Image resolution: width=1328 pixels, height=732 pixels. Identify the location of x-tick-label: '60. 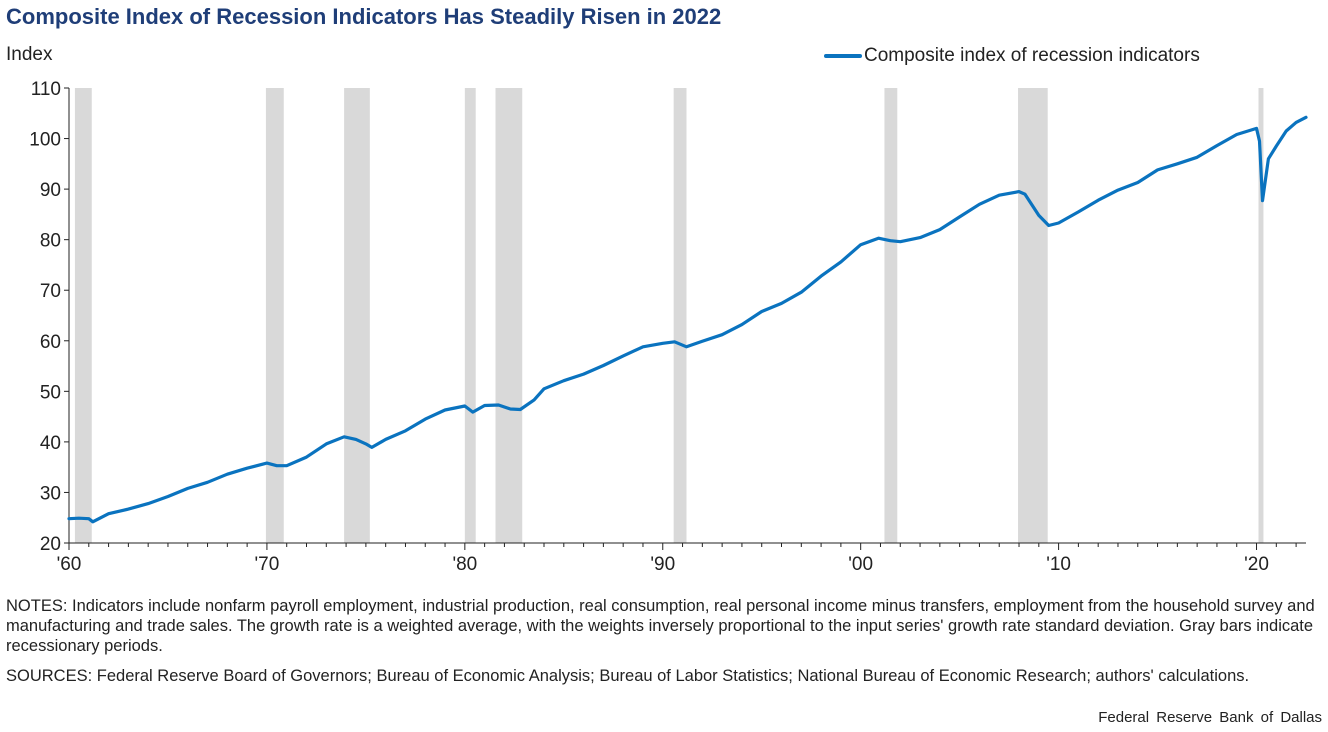
(69, 564).